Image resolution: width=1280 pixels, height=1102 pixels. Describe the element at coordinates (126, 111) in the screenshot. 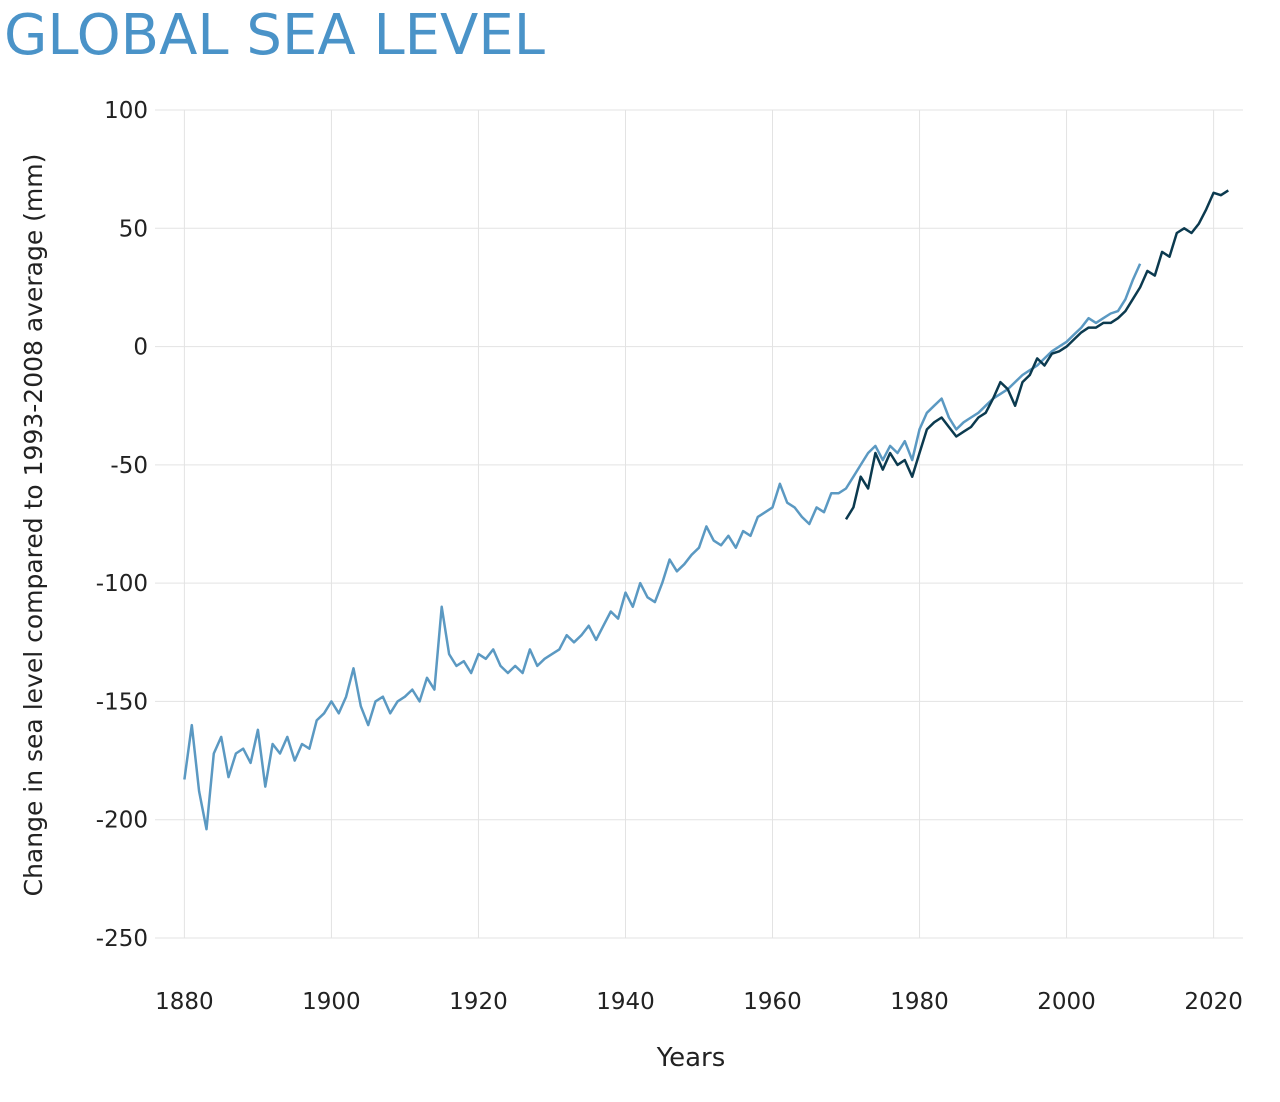

I see `y-tick-label: 100` at that location.